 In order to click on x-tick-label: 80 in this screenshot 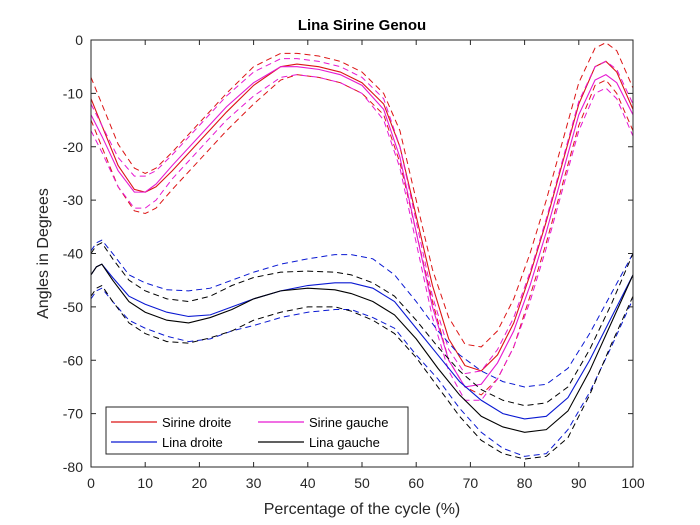, I will do `click(525, 483)`.